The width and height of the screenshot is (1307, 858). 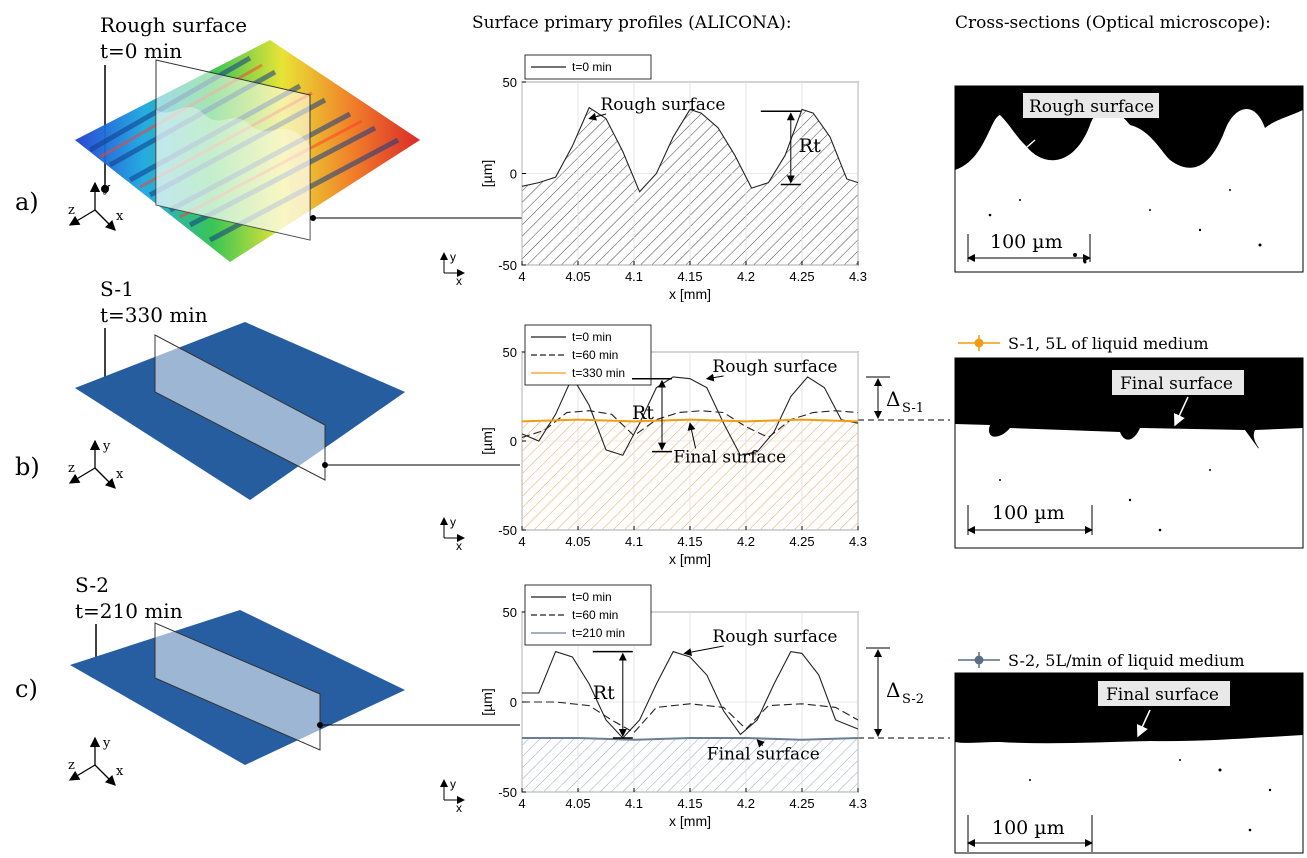 I want to click on cs-label: Rough surface, so click(x=1091, y=107).